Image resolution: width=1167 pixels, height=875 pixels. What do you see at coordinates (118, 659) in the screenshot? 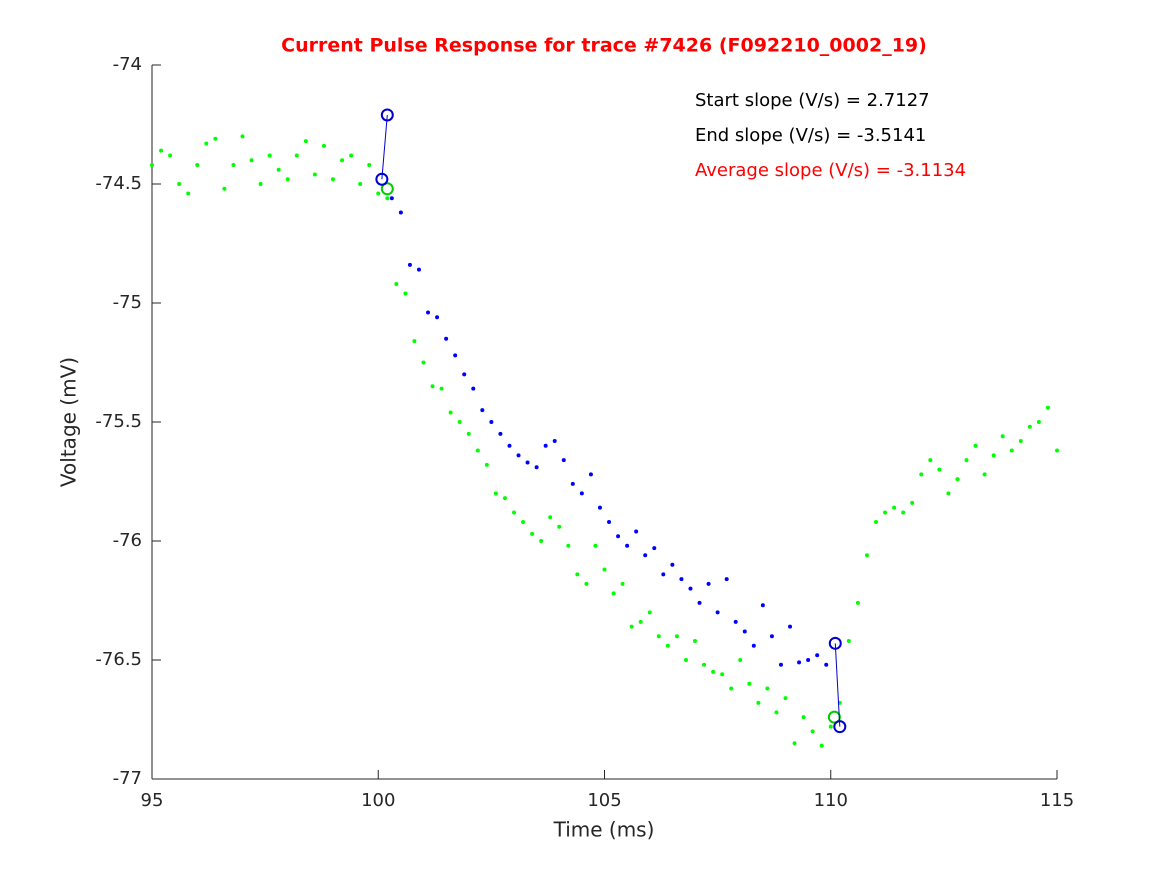
I see `y-tick-label: -76.5` at bounding box center [118, 659].